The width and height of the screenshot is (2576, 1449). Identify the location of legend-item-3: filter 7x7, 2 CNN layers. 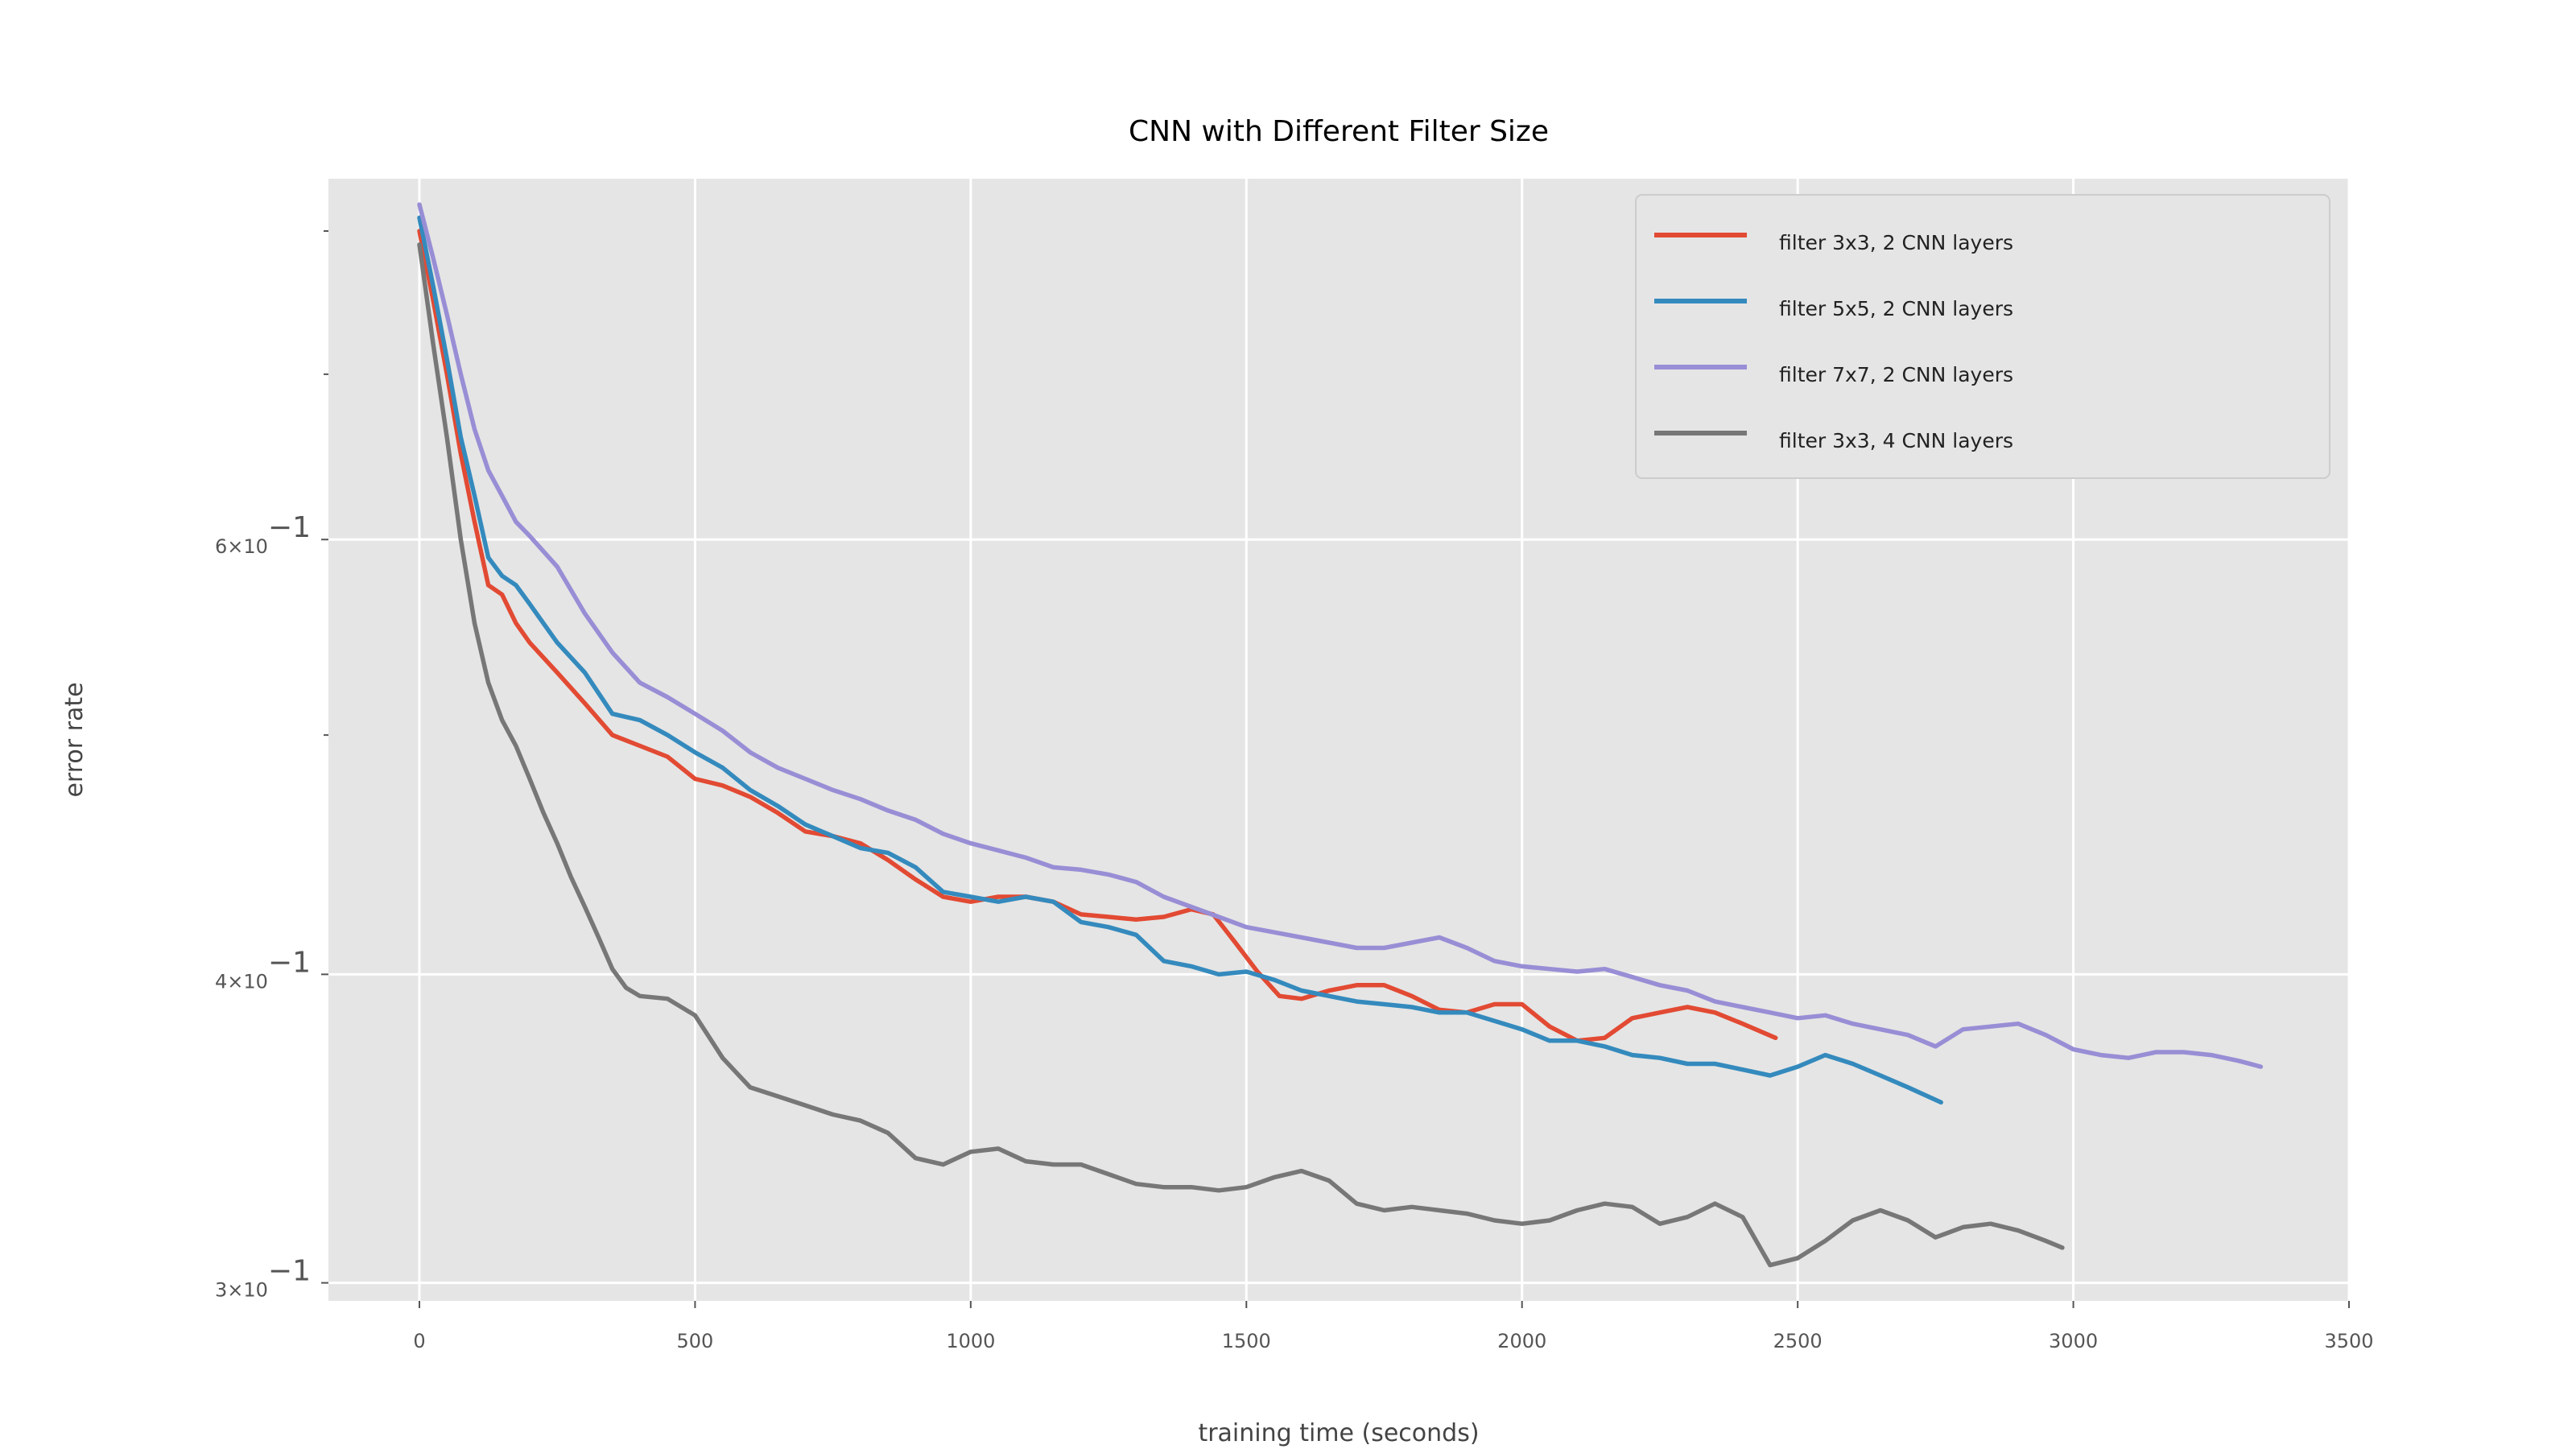
(1833, 374).